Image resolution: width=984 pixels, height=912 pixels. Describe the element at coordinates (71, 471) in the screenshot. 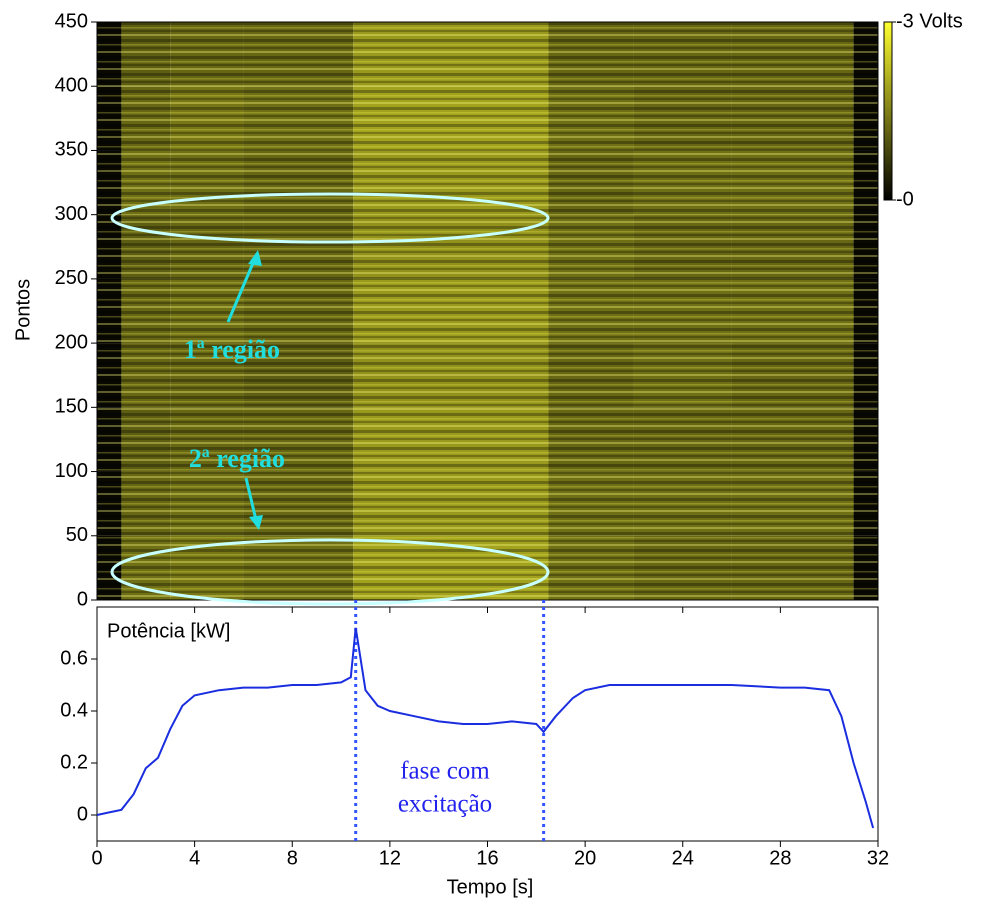

I see `y-tick-label: 100` at that location.